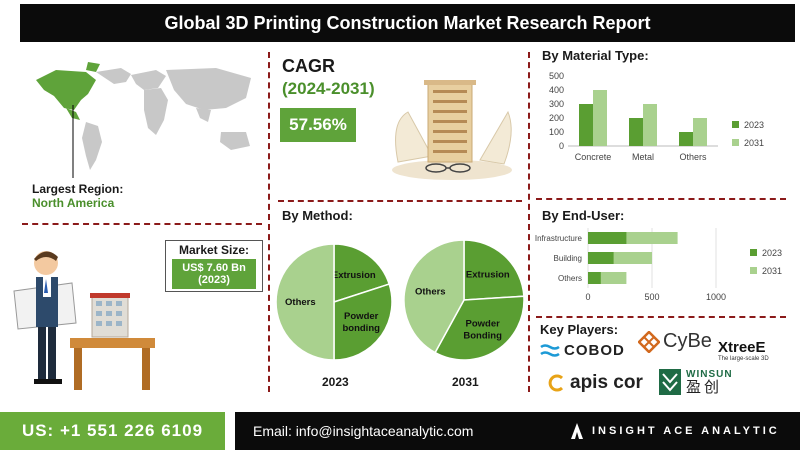 The image size is (800, 450). I want to click on bar-2023-others, so click(686, 139).